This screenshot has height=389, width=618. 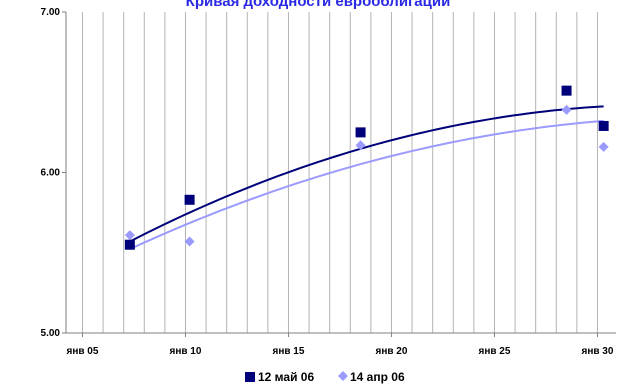 I want to click on x-tick-label: янв 25, so click(x=494, y=351).